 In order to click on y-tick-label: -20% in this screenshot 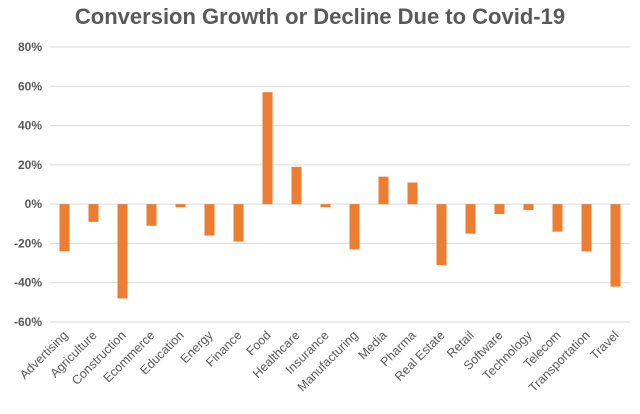, I will do `click(28, 243)`.